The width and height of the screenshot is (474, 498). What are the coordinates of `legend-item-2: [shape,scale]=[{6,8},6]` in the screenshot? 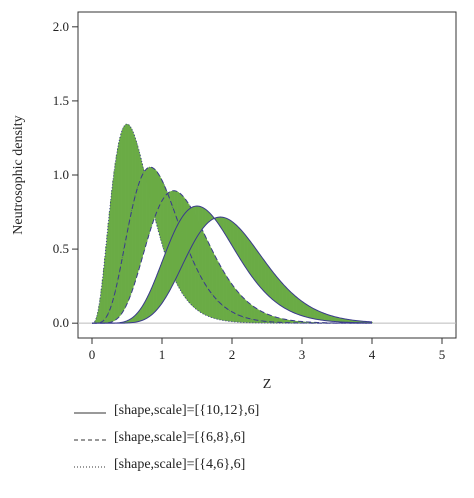 It's located at (264, 443).